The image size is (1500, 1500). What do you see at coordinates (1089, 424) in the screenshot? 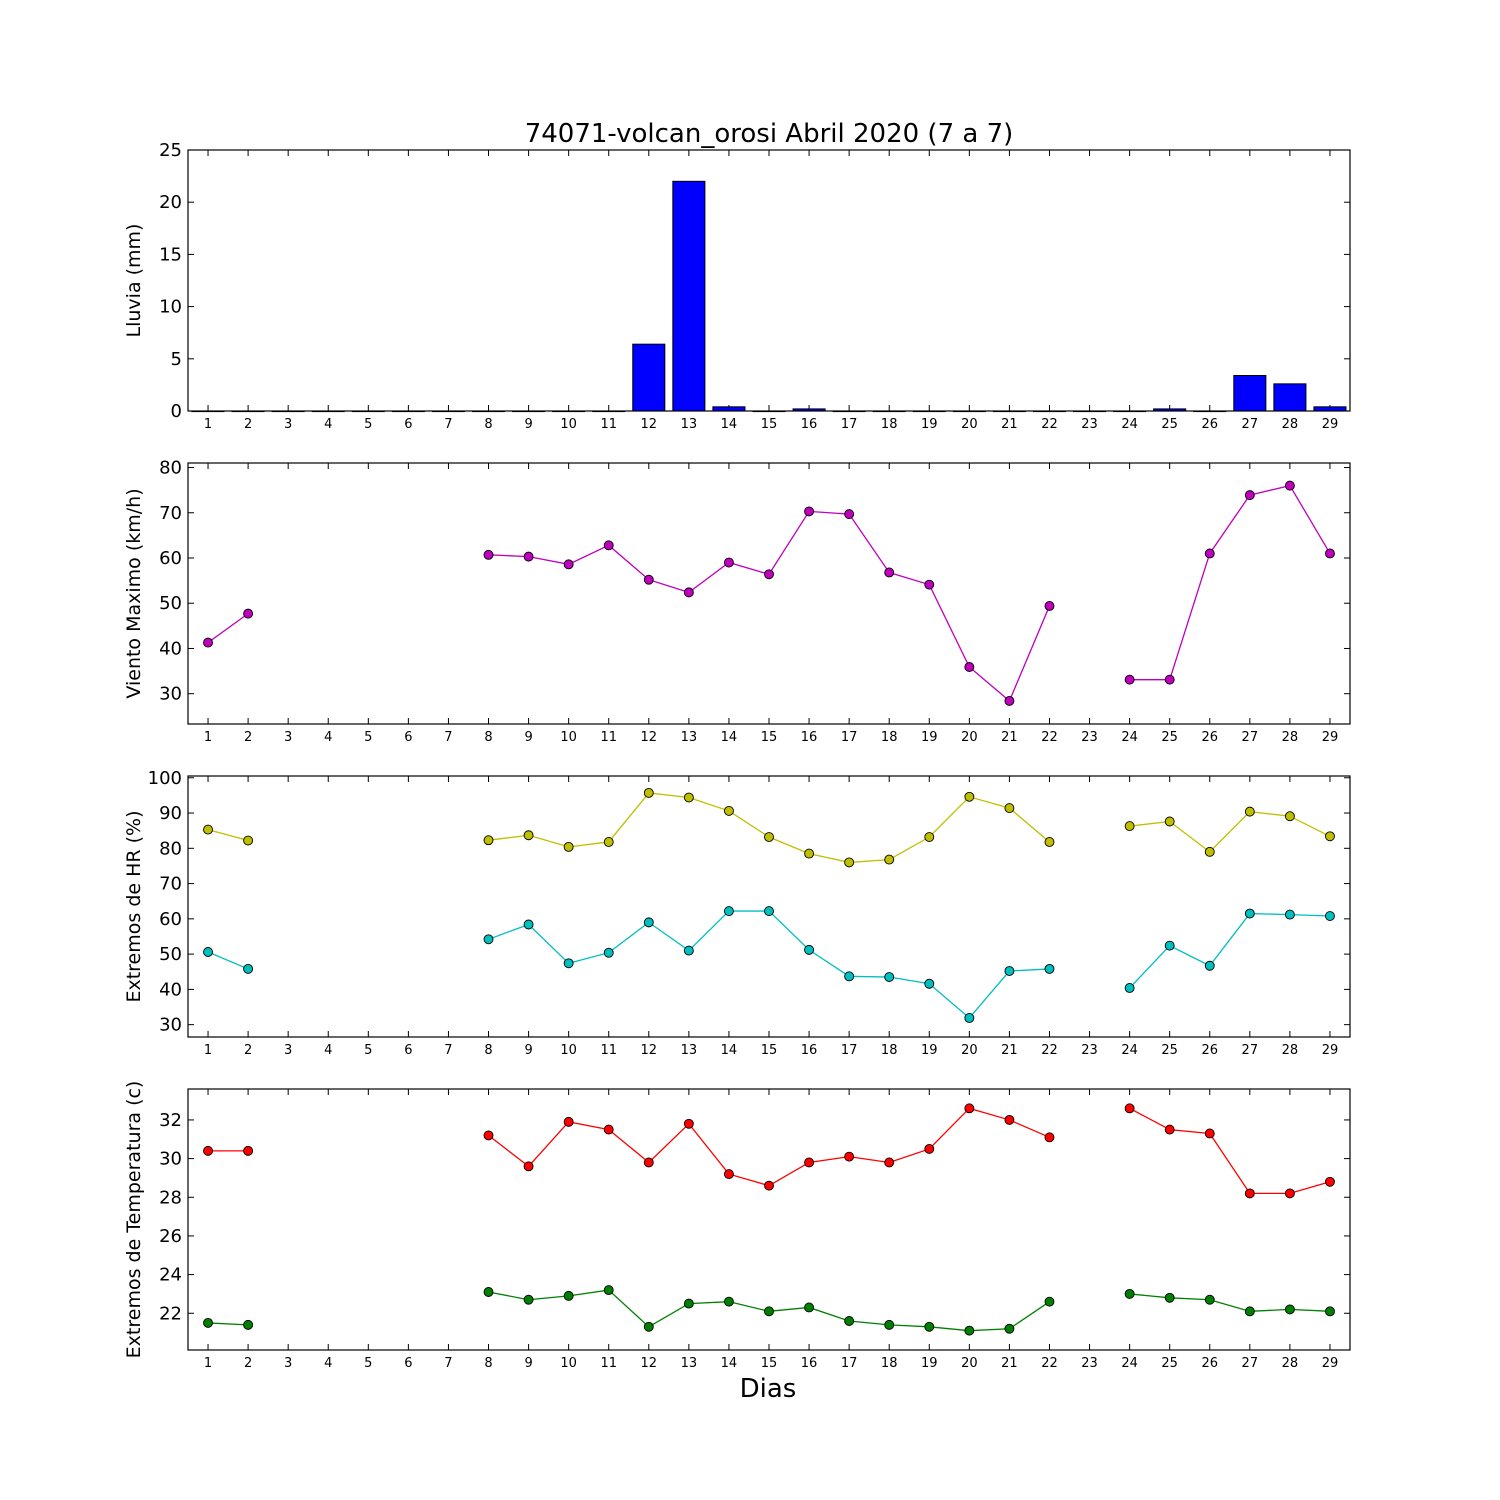
I see `xtick-label: 23` at bounding box center [1089, 424].